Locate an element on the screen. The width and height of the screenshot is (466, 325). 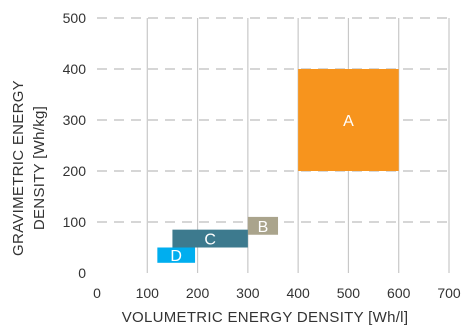
y-axis-title-line2: DENSITY [Wh/kg] is located at coordinates (39, 168).